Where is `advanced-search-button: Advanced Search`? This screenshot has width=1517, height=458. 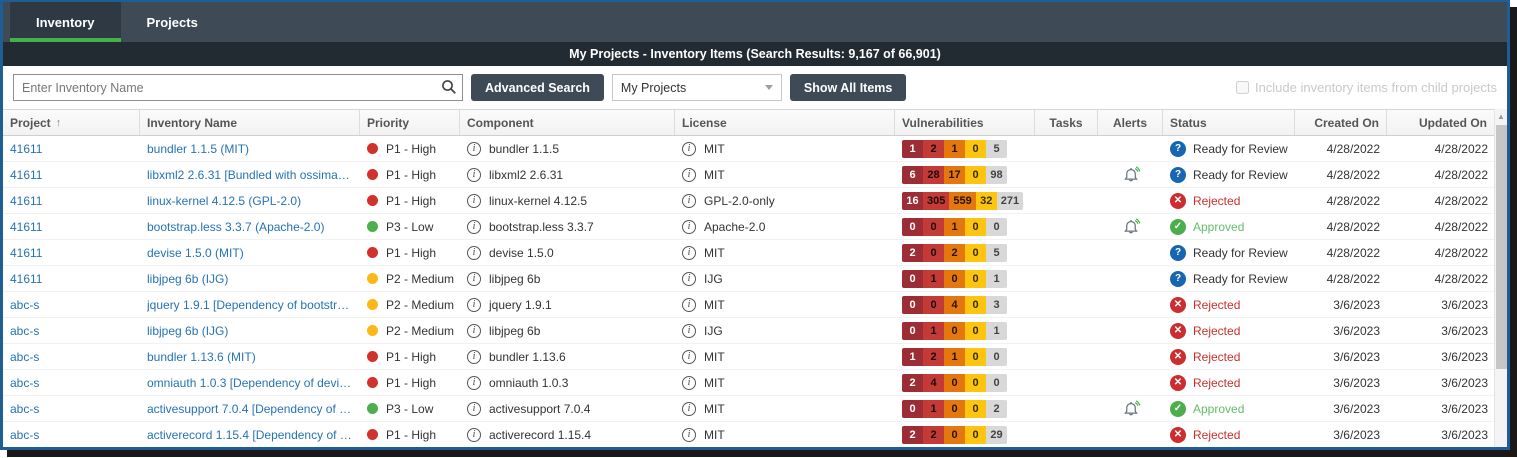
advanced-search-button: Advanced Search is located at coordinates (537, 87).